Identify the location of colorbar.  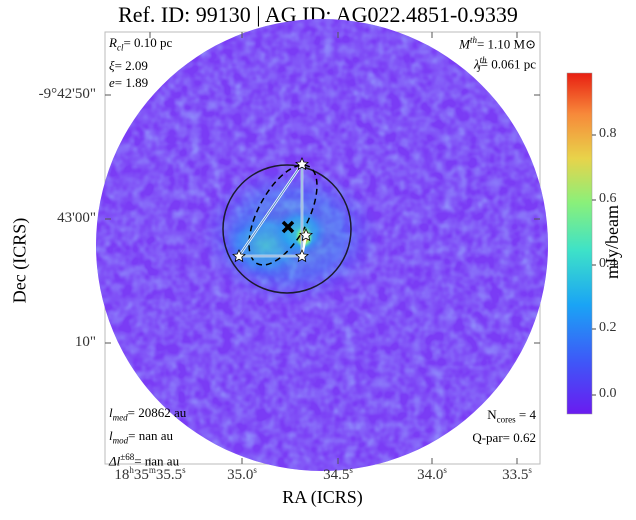
(579, 243).